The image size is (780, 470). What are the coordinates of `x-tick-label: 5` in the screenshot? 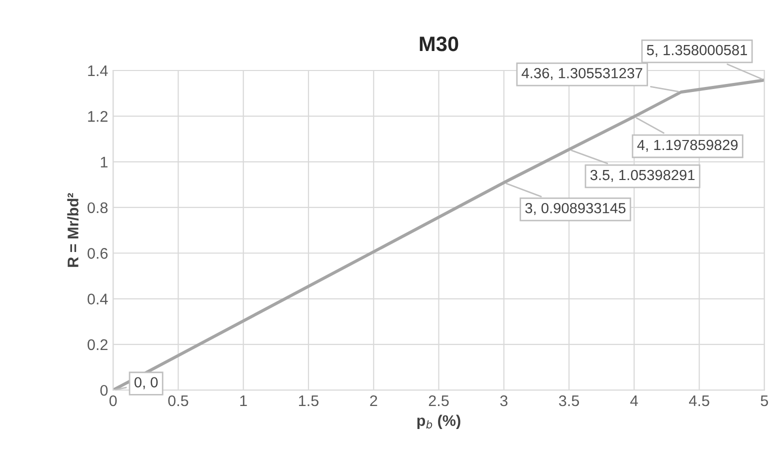 It's located at (764, 401).